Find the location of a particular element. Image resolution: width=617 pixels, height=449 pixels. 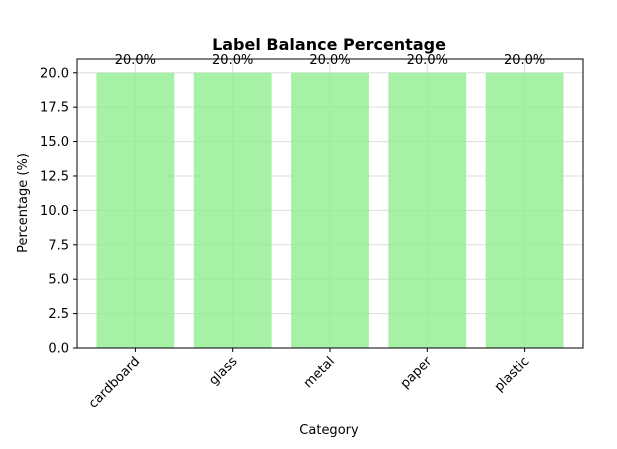

bar-paper is located at coordinates (427, 210).